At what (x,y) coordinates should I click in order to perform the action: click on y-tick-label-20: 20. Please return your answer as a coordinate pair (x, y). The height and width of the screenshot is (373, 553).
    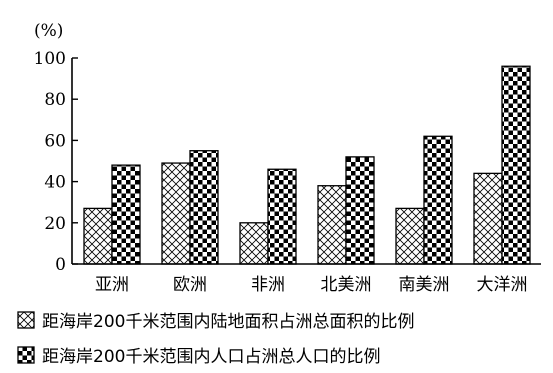
    Looking at the image, I should click on (55, 224).